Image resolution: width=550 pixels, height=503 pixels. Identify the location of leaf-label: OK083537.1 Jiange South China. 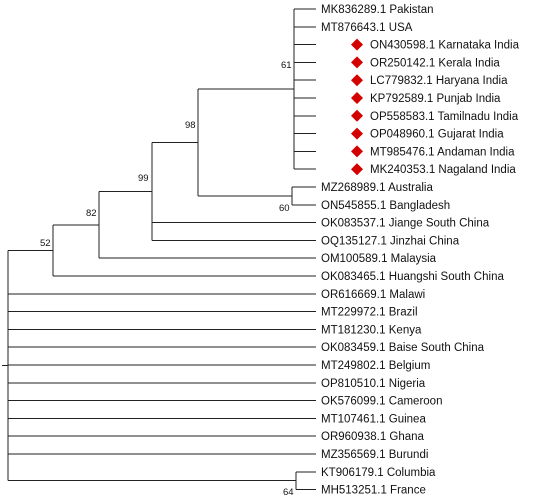
(405, 224).